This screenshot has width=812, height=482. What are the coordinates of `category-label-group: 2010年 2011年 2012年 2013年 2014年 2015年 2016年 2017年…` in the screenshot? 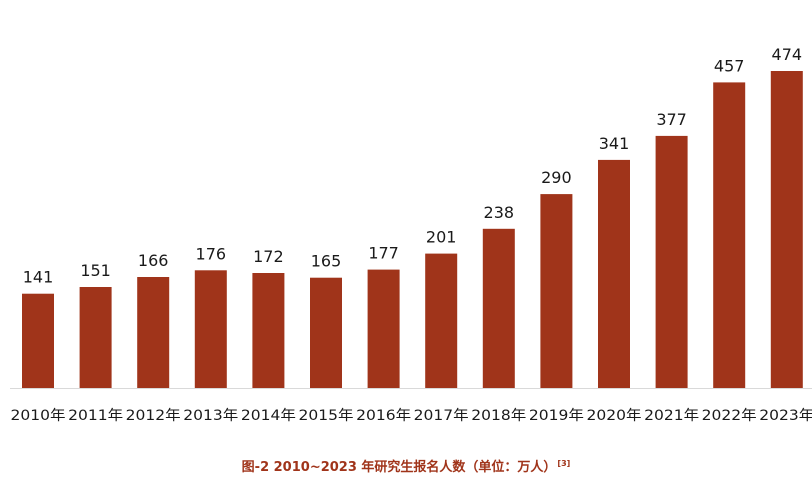 It's located at (411, 416).